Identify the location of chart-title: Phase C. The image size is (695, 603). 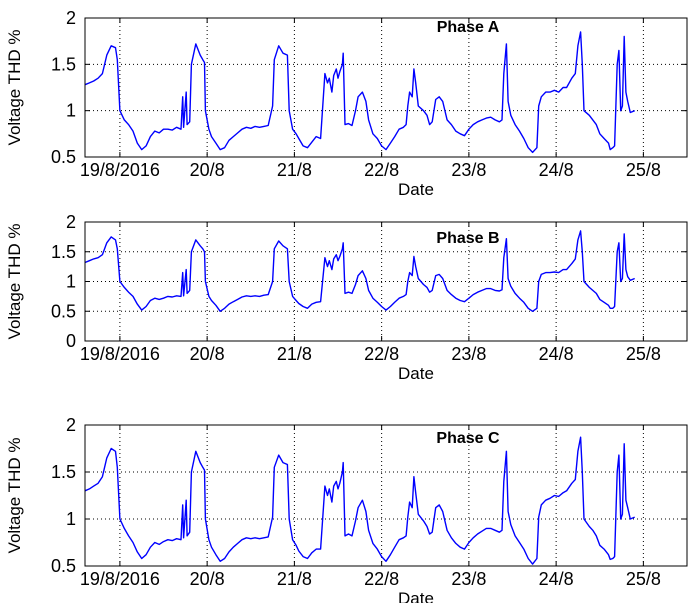
(468, 438).